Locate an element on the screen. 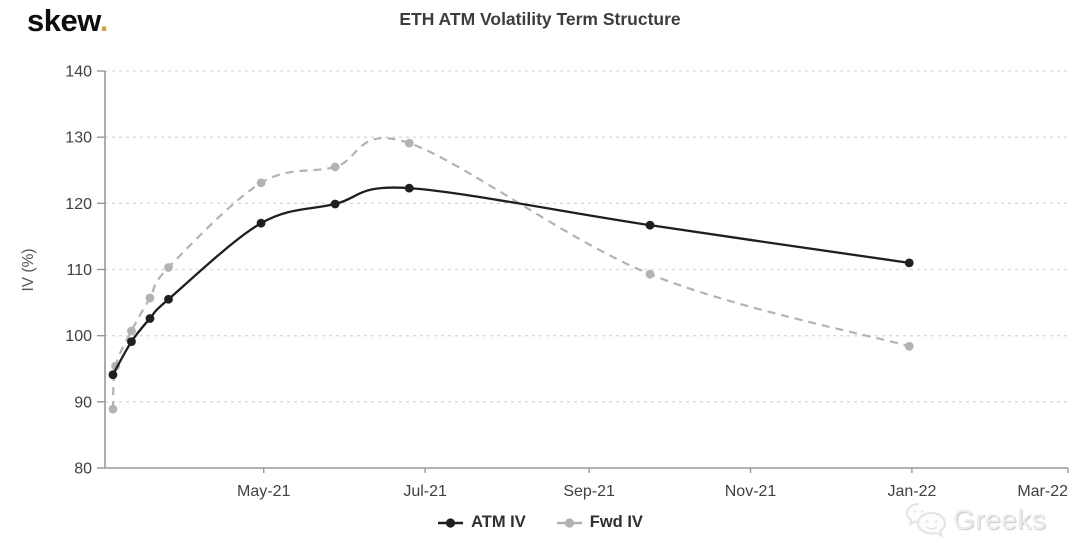  chart-legend: ATM IV Fwd IV is located at coordinates (540, 522).